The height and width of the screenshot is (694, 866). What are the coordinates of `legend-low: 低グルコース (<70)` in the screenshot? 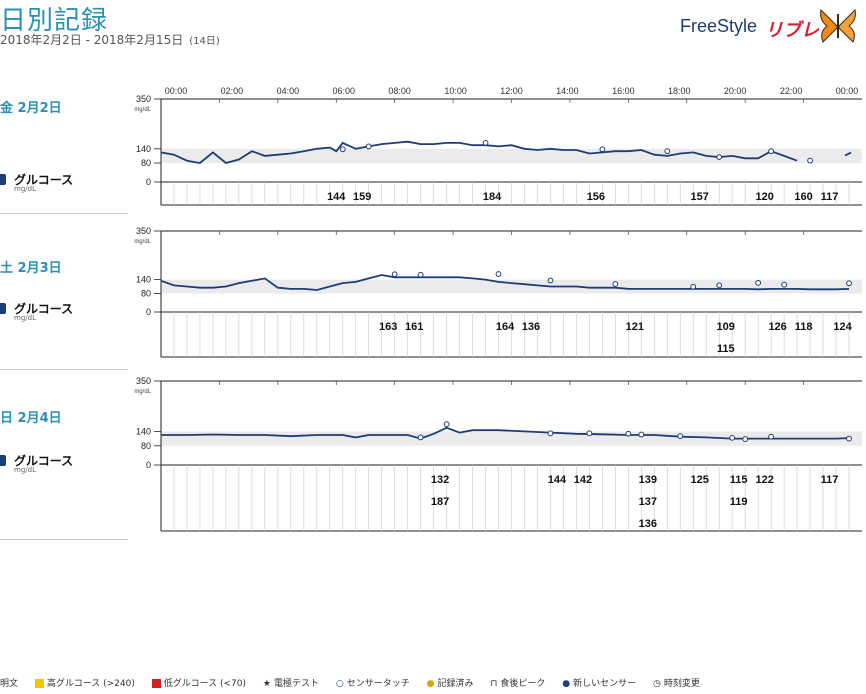 It's located at (198, 682).